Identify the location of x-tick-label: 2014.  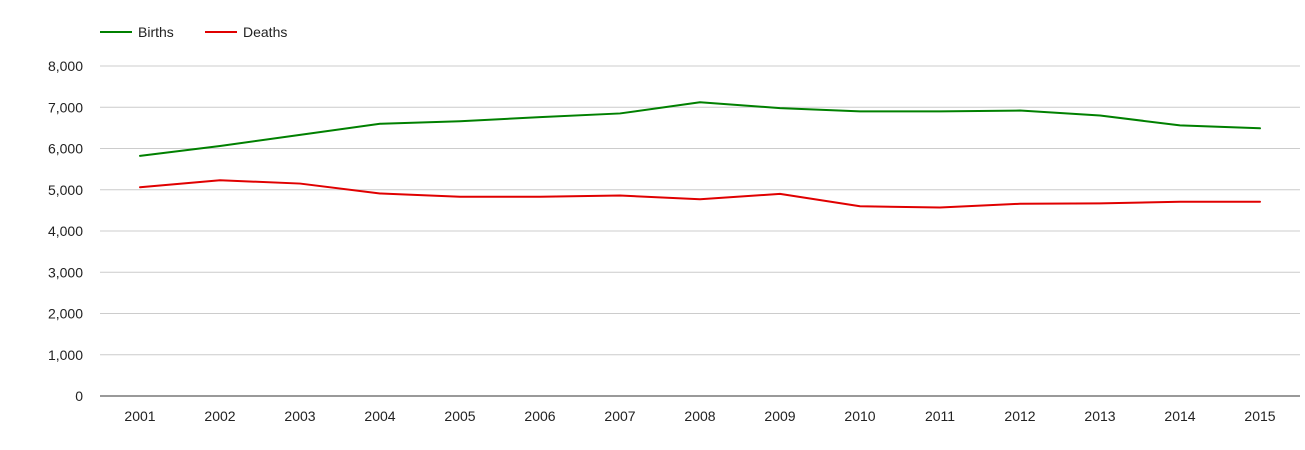
(1179, 416).